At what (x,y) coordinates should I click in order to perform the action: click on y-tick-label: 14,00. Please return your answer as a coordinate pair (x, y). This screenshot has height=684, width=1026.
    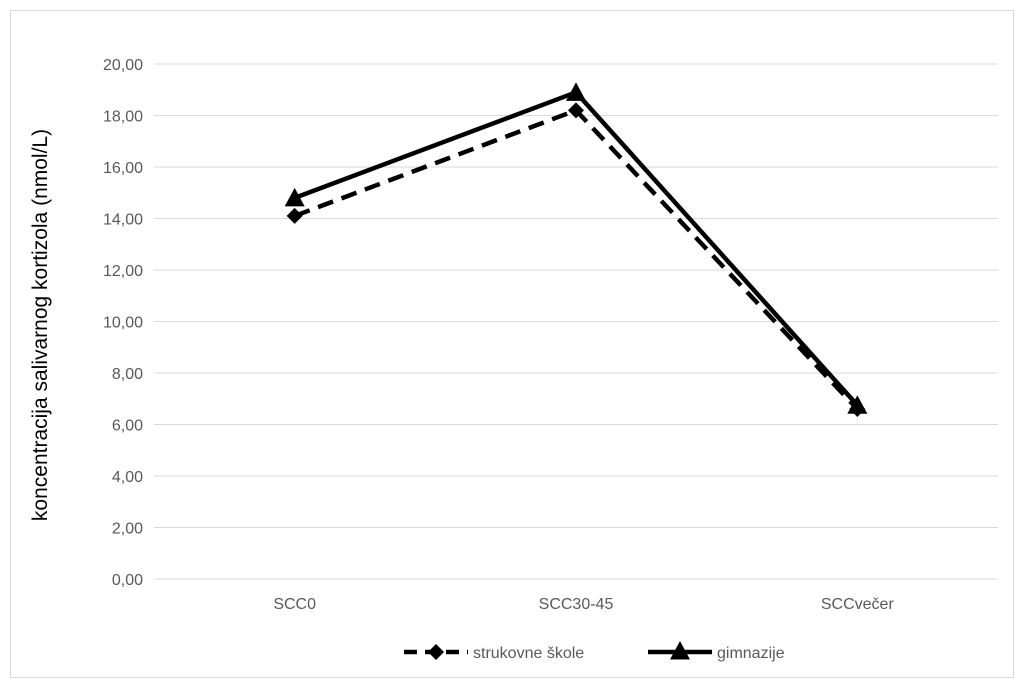
    Looking at the image, I should click on (123, 220).